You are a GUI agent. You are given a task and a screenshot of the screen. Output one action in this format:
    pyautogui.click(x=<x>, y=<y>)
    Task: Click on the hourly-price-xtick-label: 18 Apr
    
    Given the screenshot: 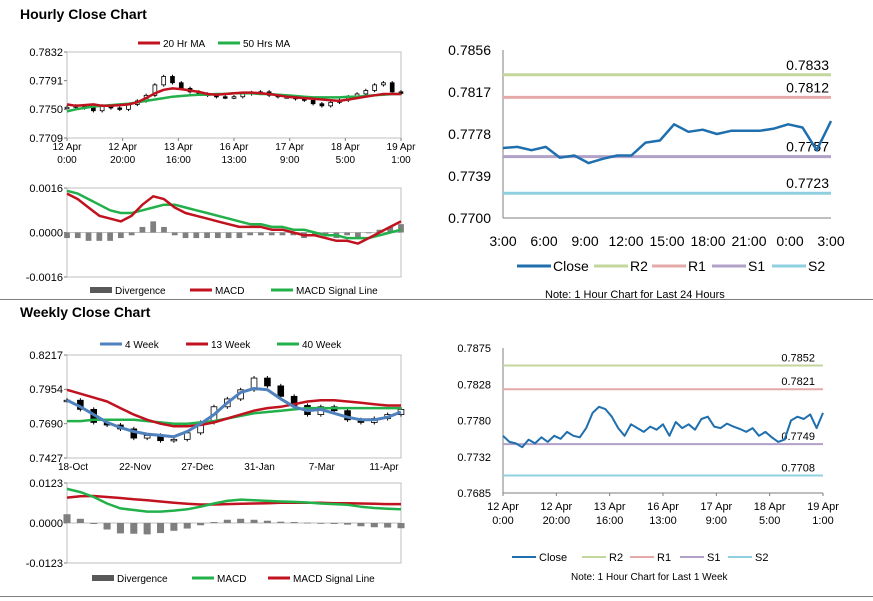 What is the action you would take?
    pyautogui.click(x=346, y=147)
    